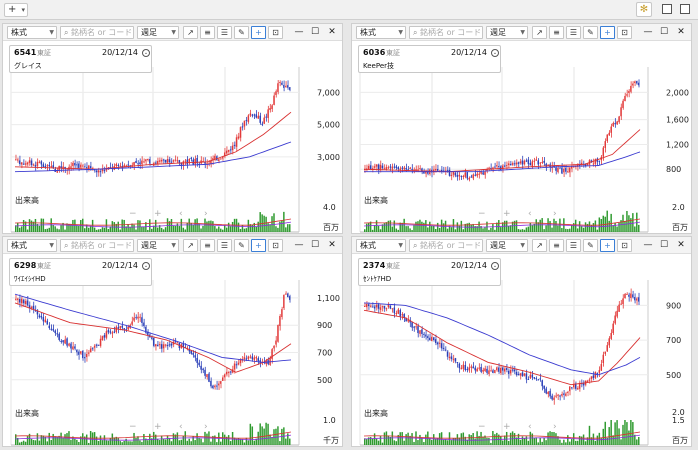  Describe the element at coordinates (685, 9) in the screenshot. I see `close-window-button` at that location.